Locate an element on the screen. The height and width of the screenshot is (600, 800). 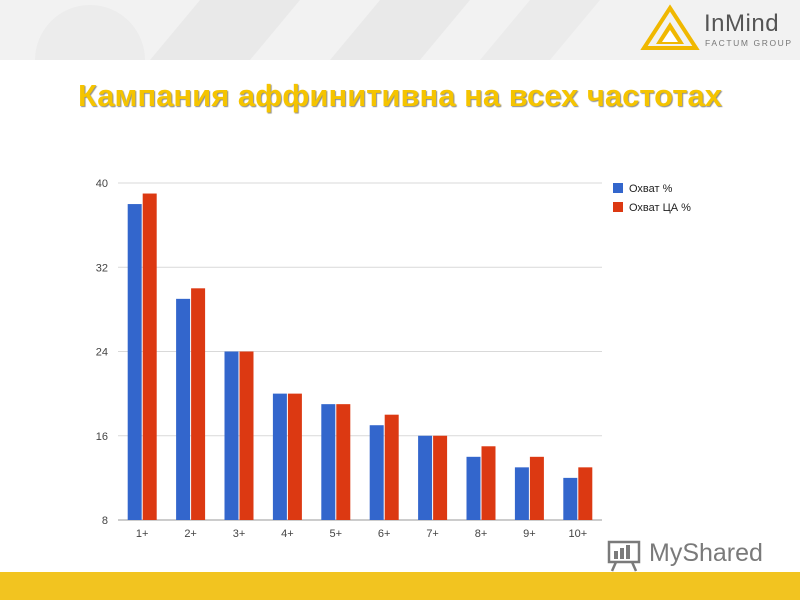
x-tick-label: 2+ is located at coordinates (190, 534).